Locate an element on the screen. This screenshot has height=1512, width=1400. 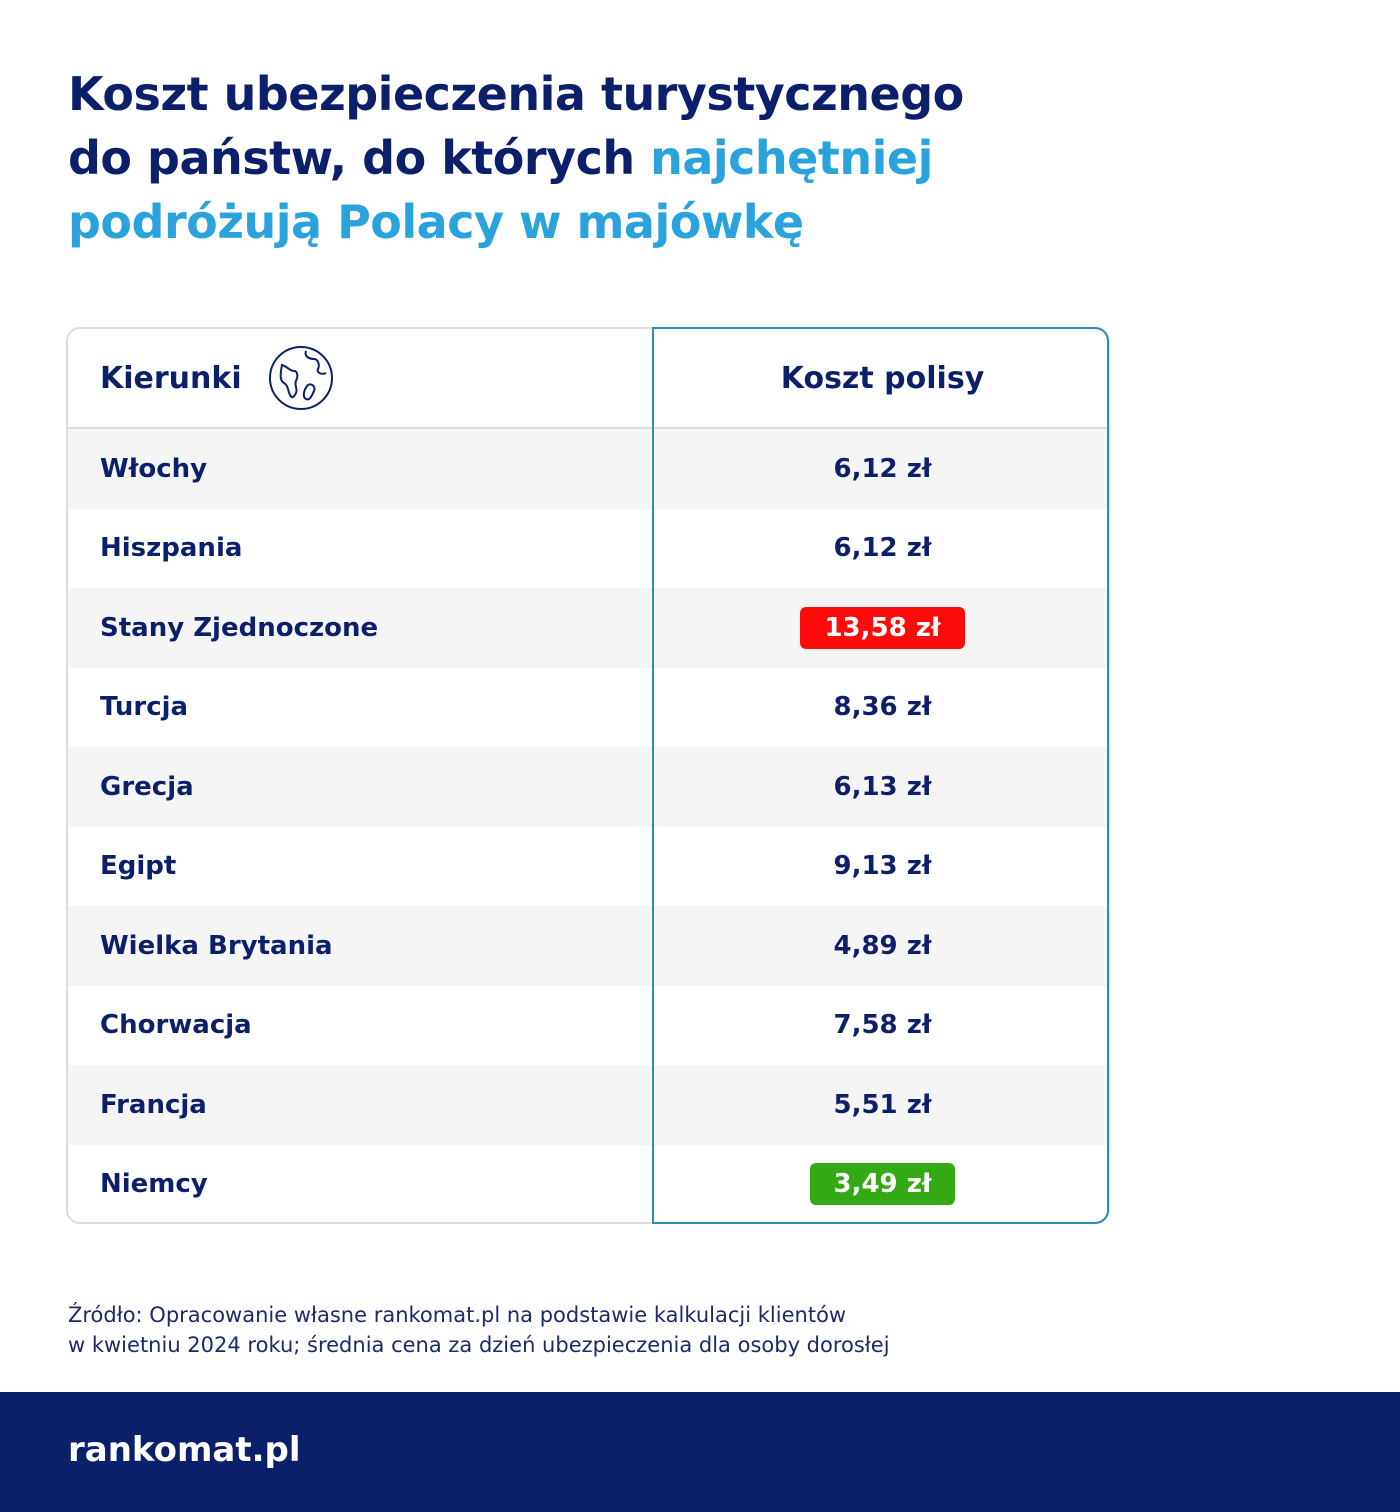
cost-cell: 6,13 zł is located at coordinates (882, 787).